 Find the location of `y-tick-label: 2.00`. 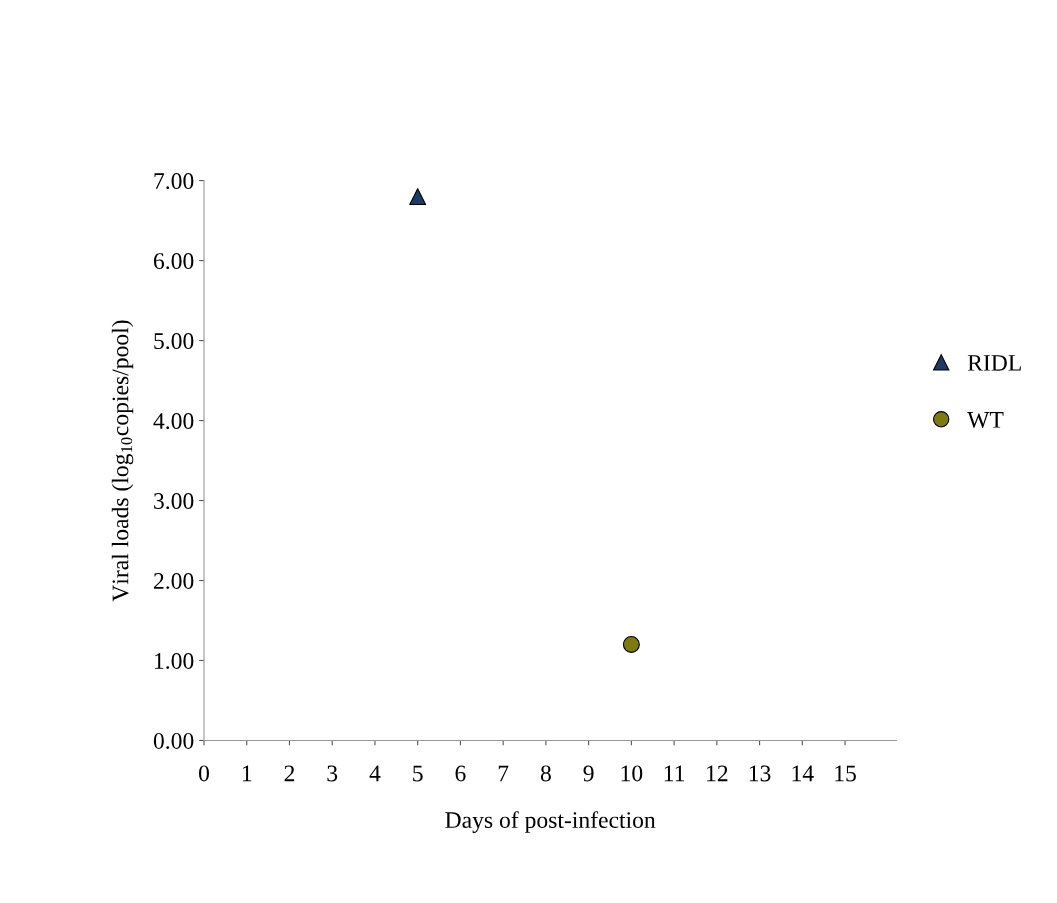

y-tick-label: 2.00 is located at coordinates (174, 581).